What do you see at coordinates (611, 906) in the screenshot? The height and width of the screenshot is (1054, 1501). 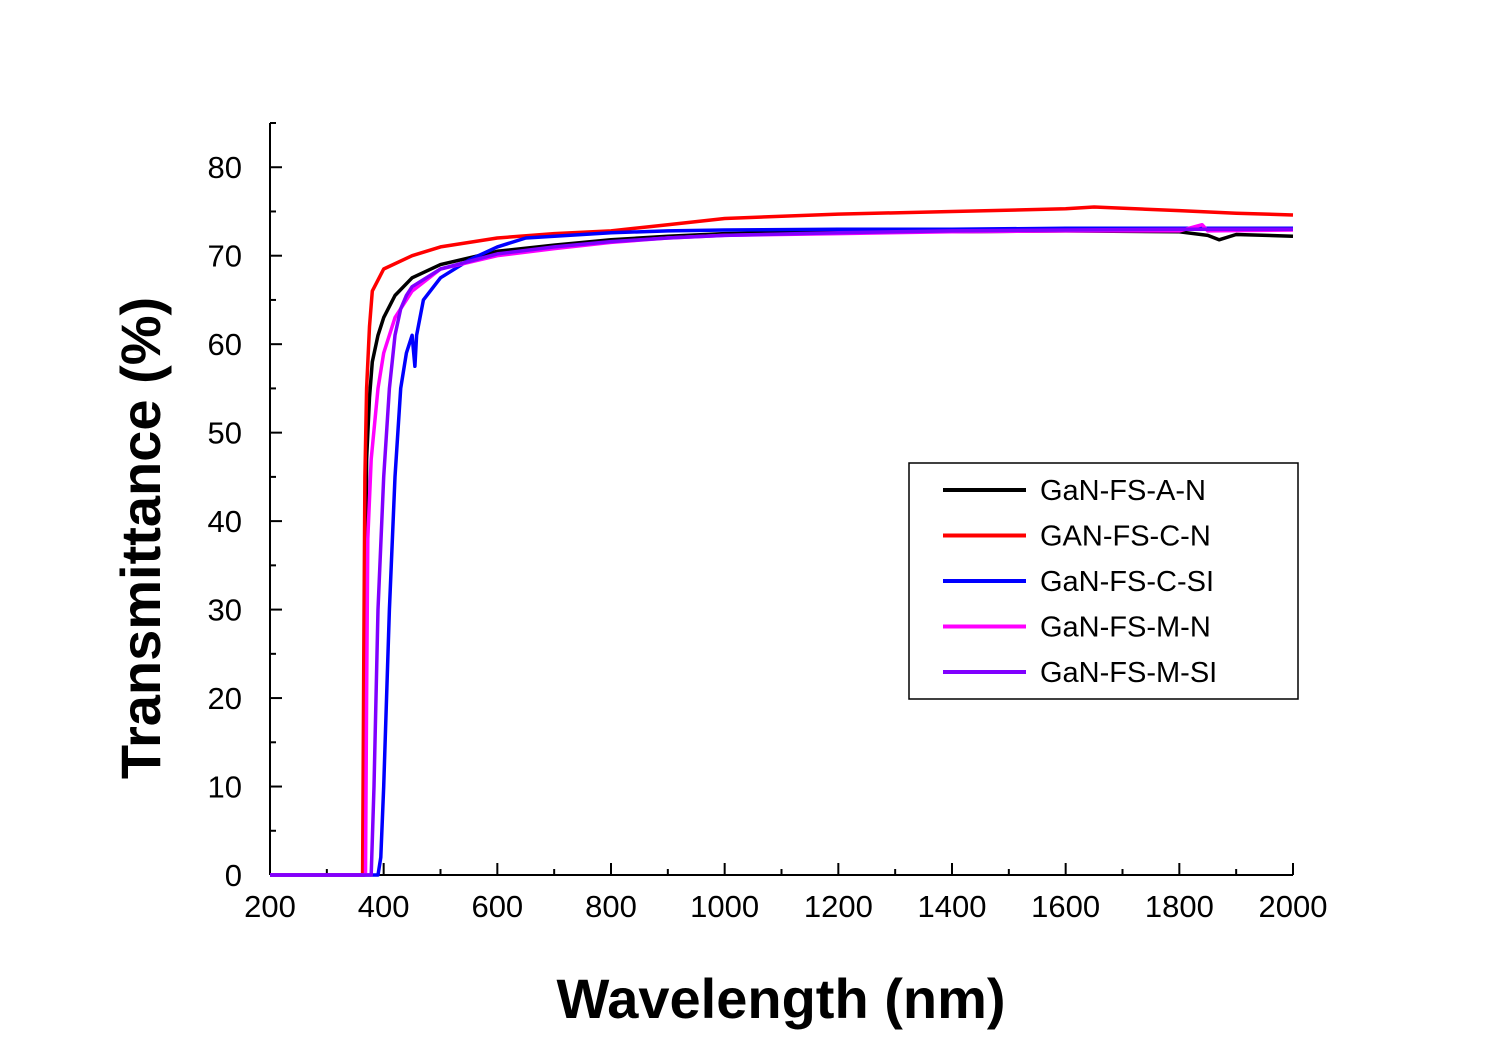 I see `x-tick-label: 800` at bounding box center [611, 906].